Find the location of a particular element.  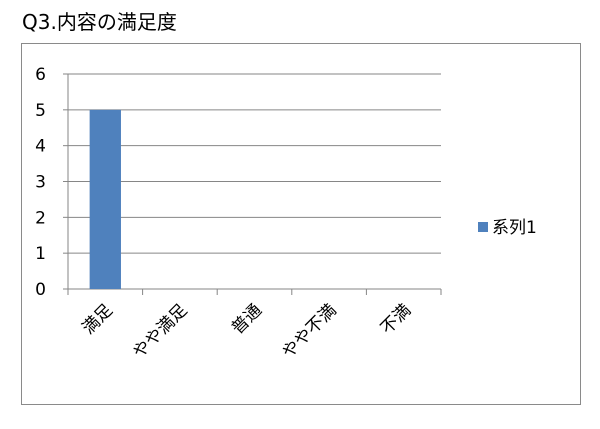

bar is located at coordinates (105, 199).